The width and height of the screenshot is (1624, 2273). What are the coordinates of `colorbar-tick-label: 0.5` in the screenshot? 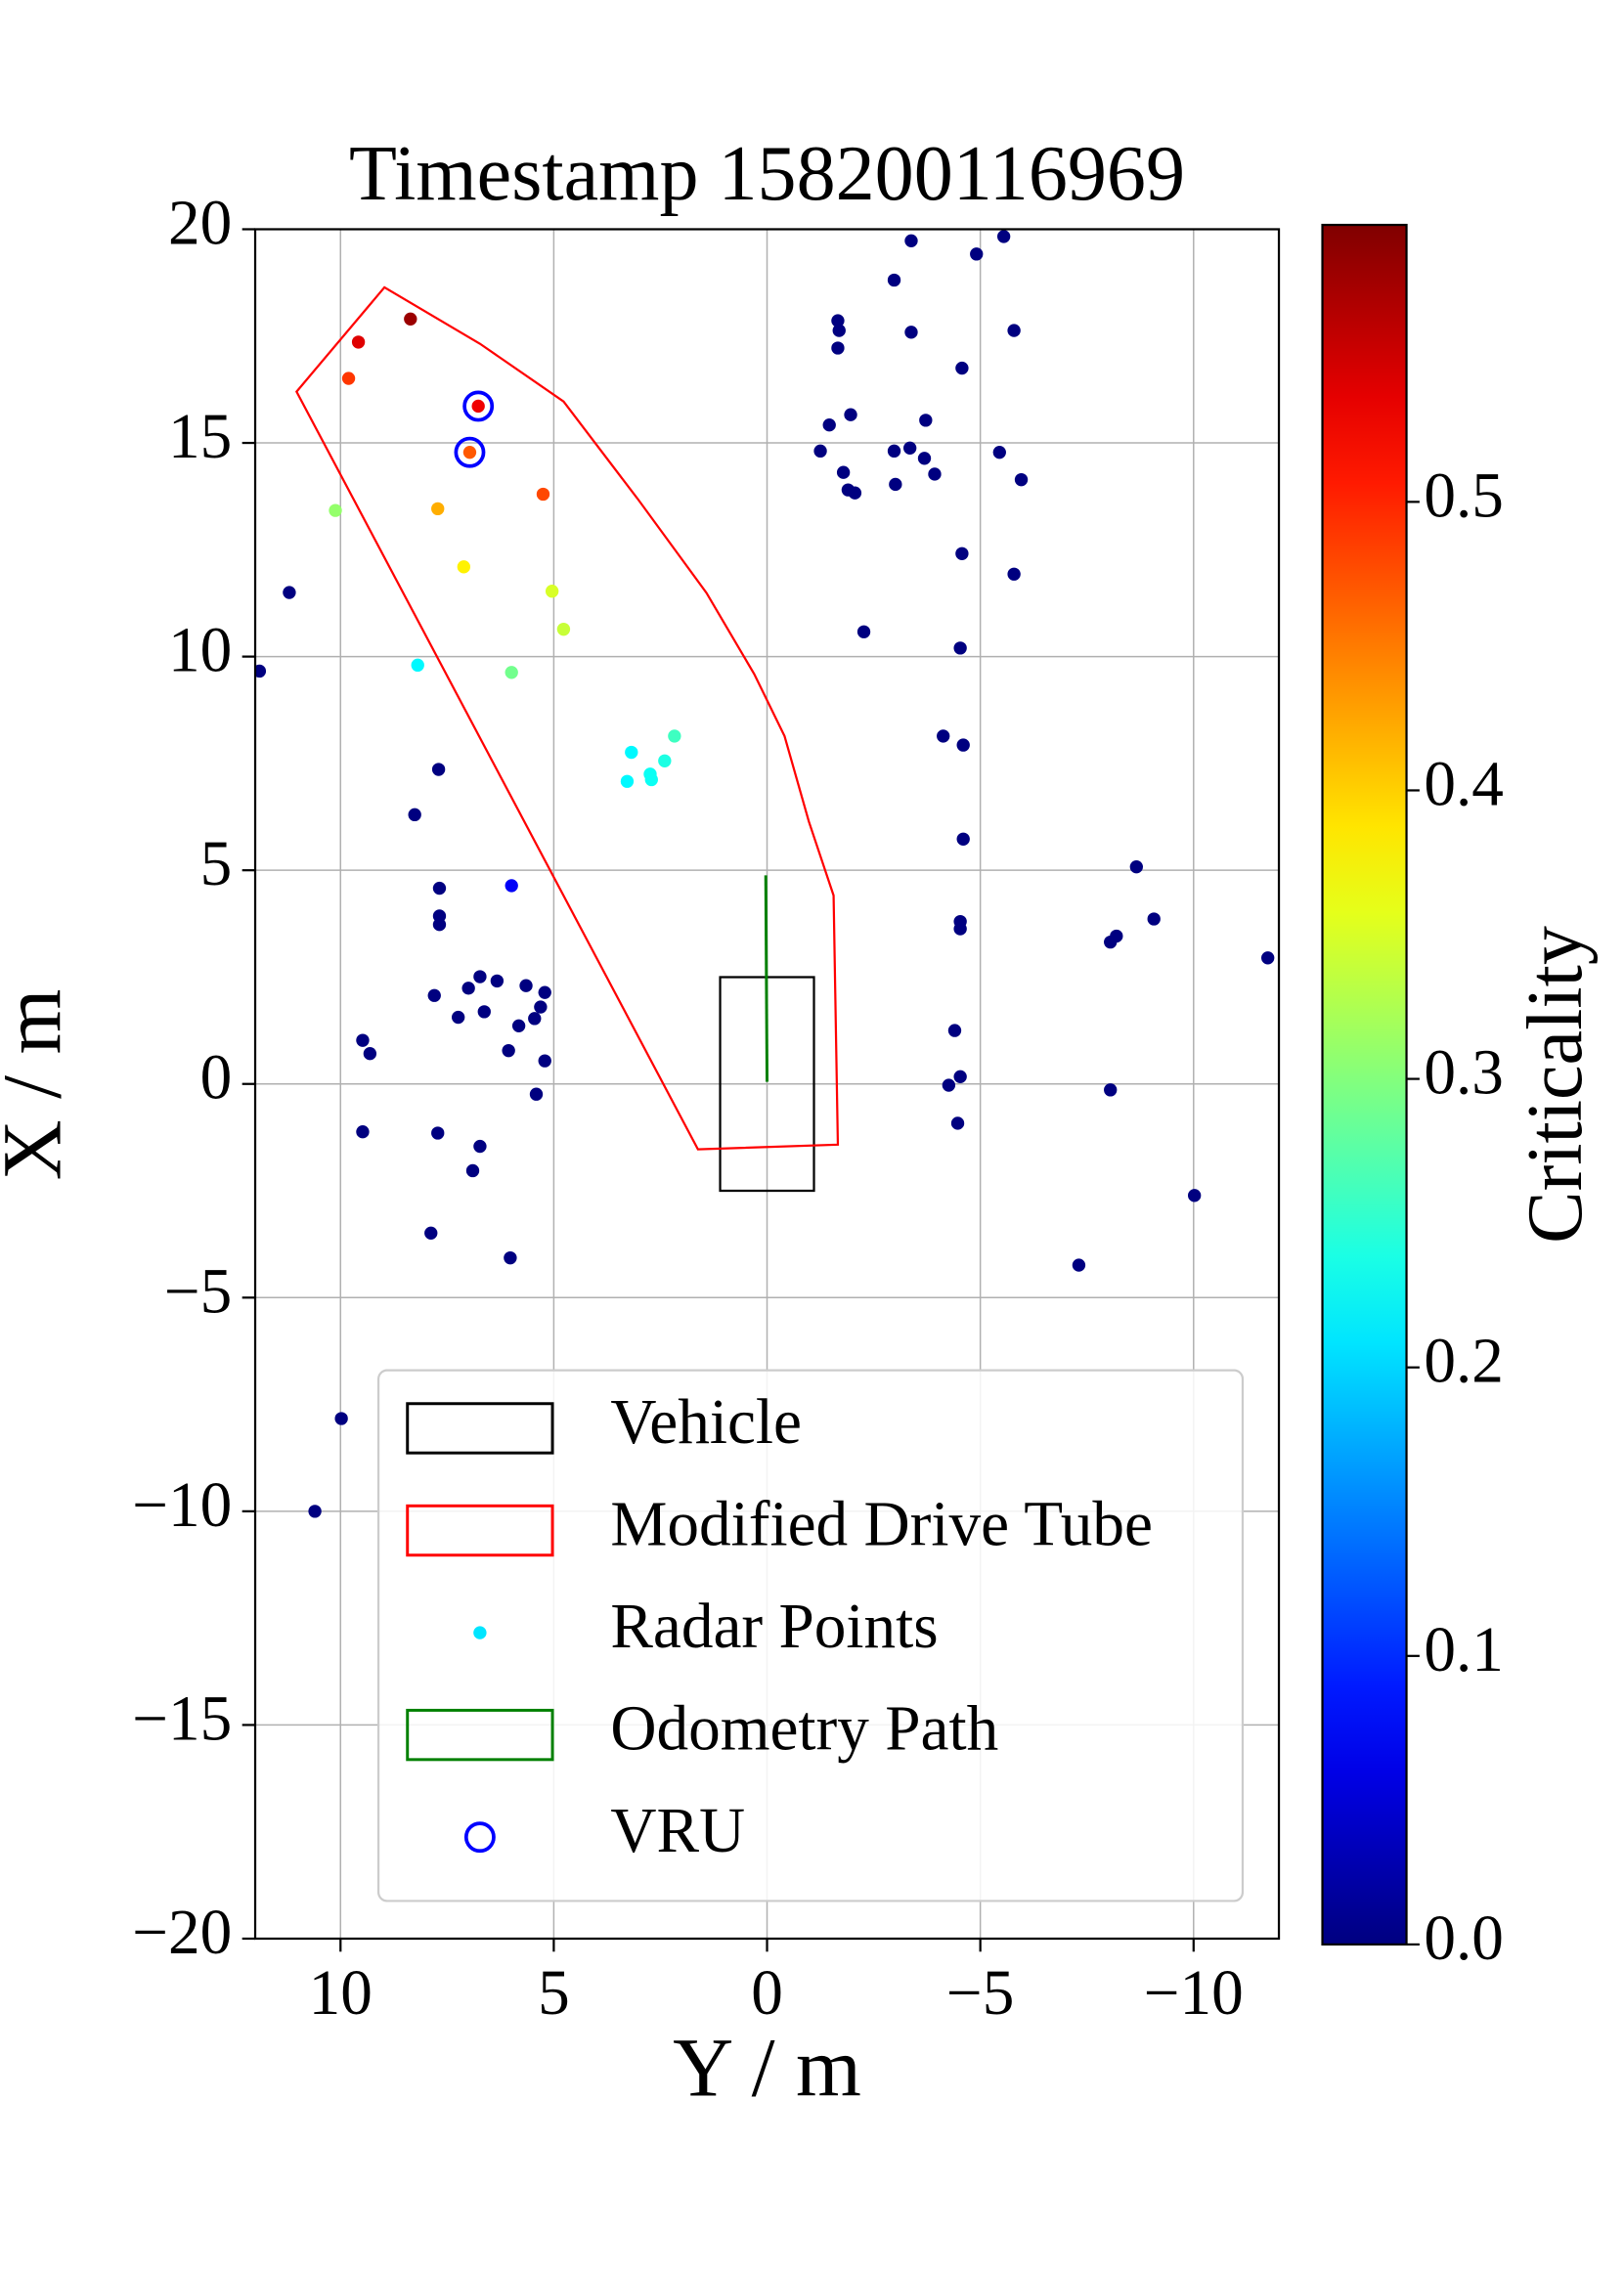 It's located at (1464, 495).